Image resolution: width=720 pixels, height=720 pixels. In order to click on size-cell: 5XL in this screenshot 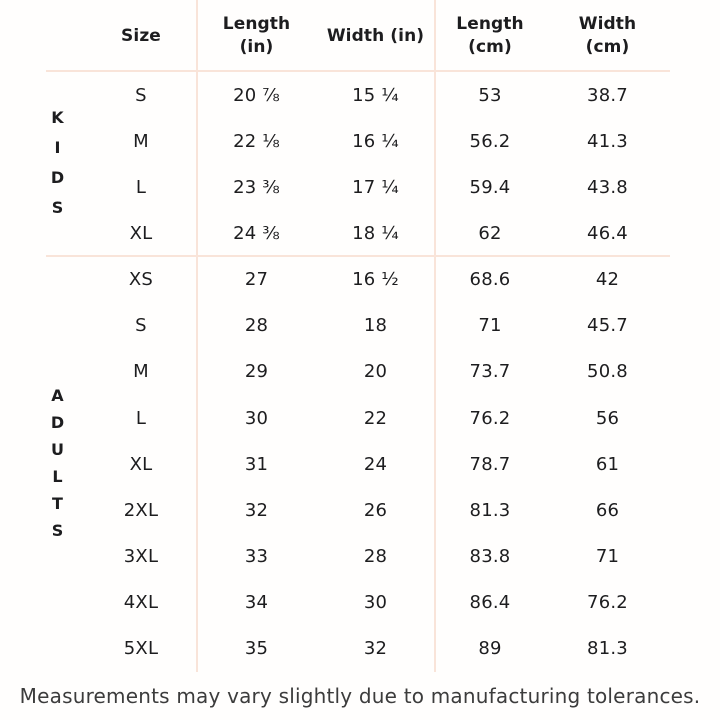, I will do `click(141, 649)`.